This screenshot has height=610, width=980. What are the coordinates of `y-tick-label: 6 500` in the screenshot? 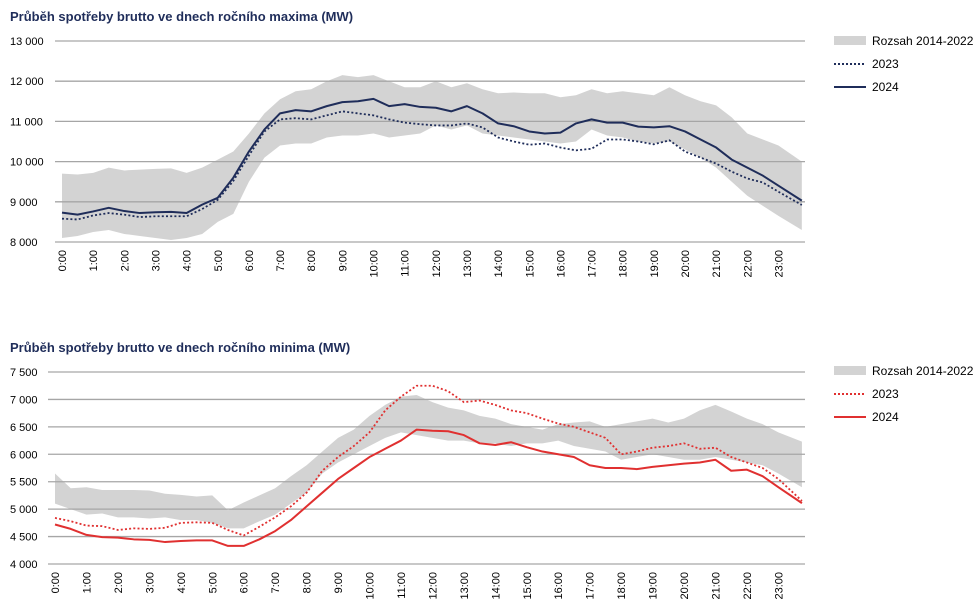 It's located at (24, 428).